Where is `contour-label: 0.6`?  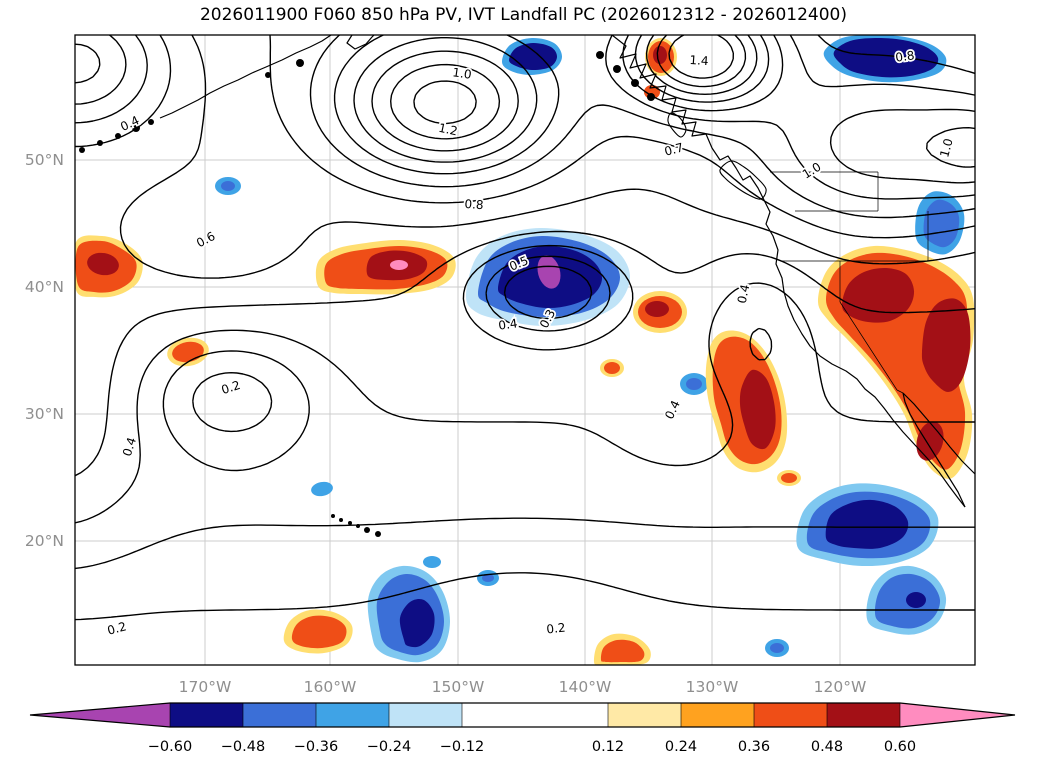
contour-label: 0.6 is located at coordinates (205, 239).